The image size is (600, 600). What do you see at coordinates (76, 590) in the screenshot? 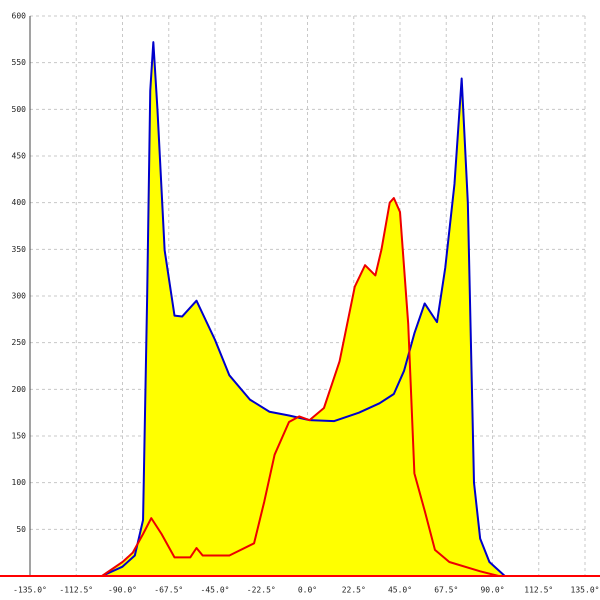
I see `x-tick-label: -112.5°` at bounding box center [76, 590].